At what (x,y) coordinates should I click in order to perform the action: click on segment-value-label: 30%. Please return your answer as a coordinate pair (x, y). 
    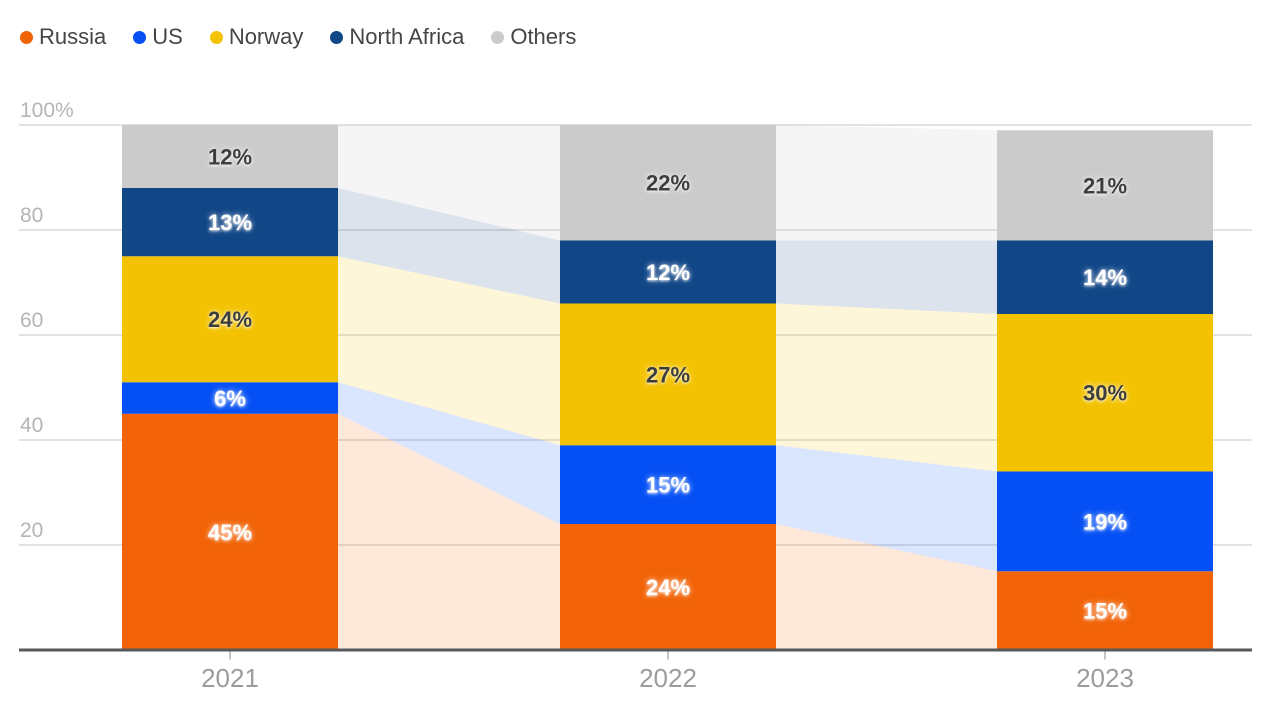
    Looking at the image, I should click on (1105, 393).